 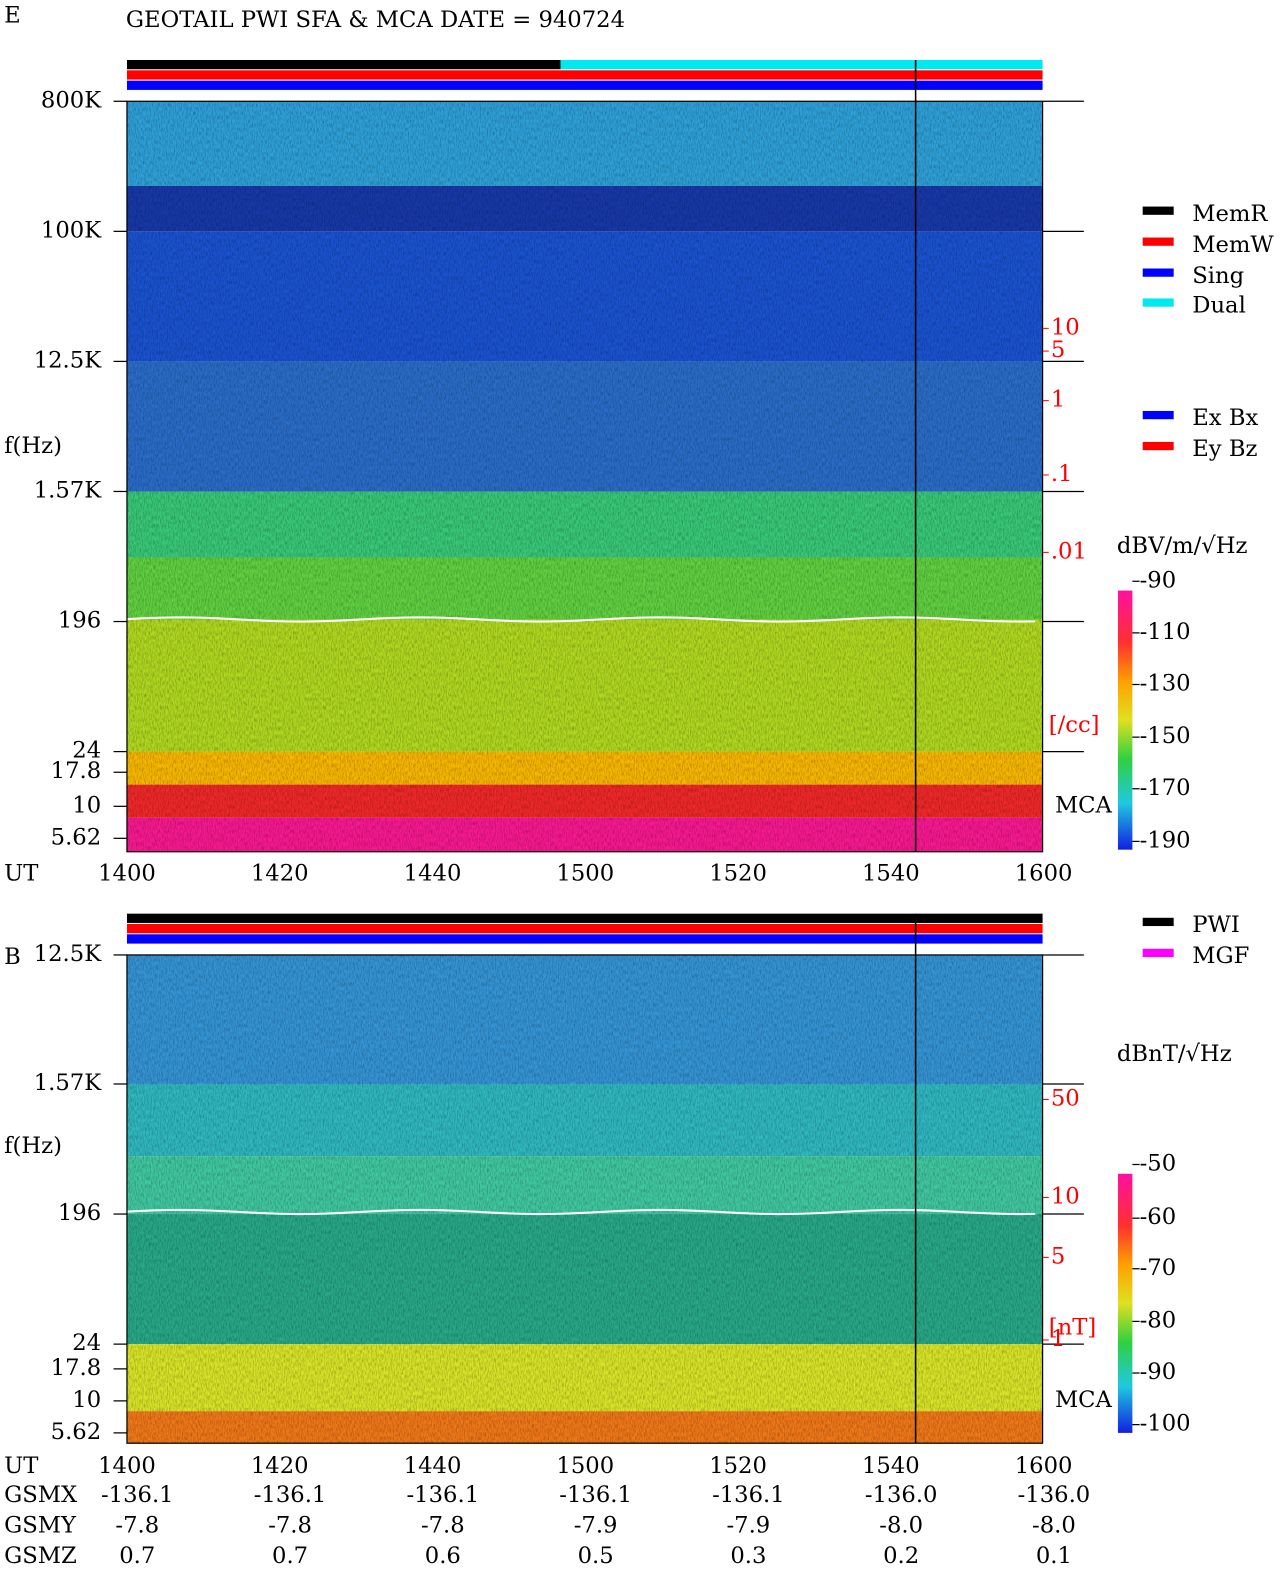 I want to click on x-tick-label: 1440, so click(x=433, y=873).